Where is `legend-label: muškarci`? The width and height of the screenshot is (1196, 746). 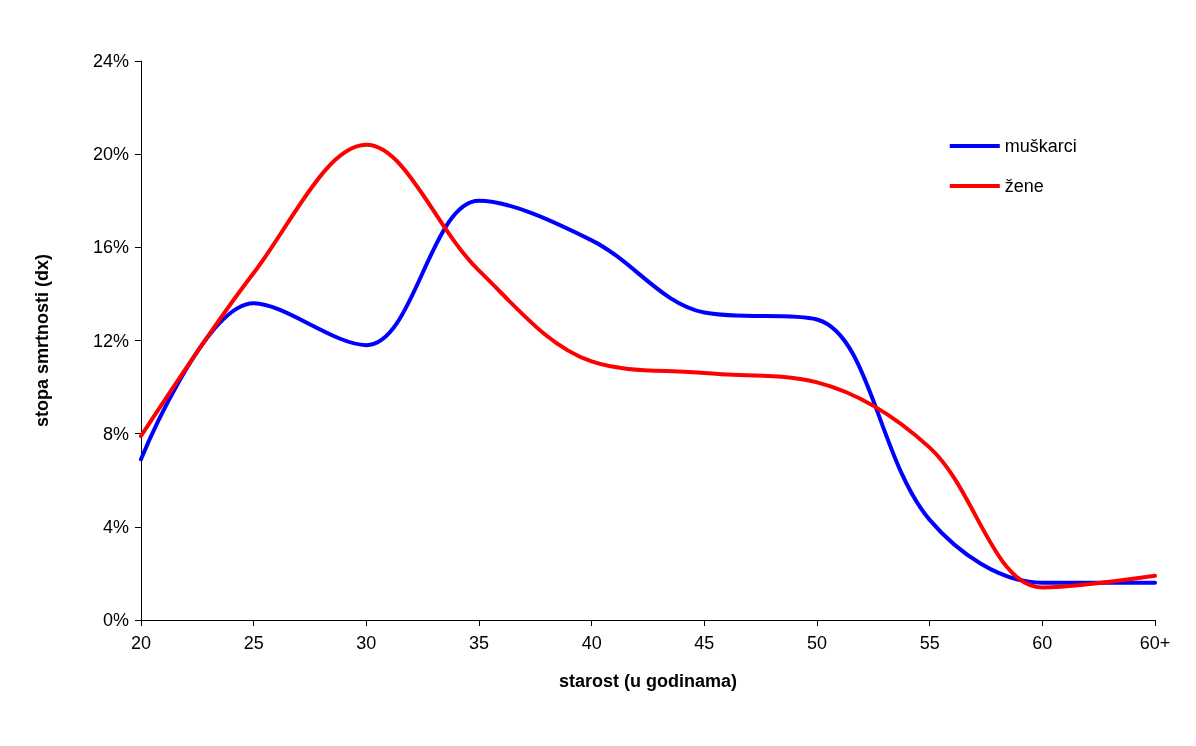
legend-label: muškarci is located at coordinates (1040, 146).